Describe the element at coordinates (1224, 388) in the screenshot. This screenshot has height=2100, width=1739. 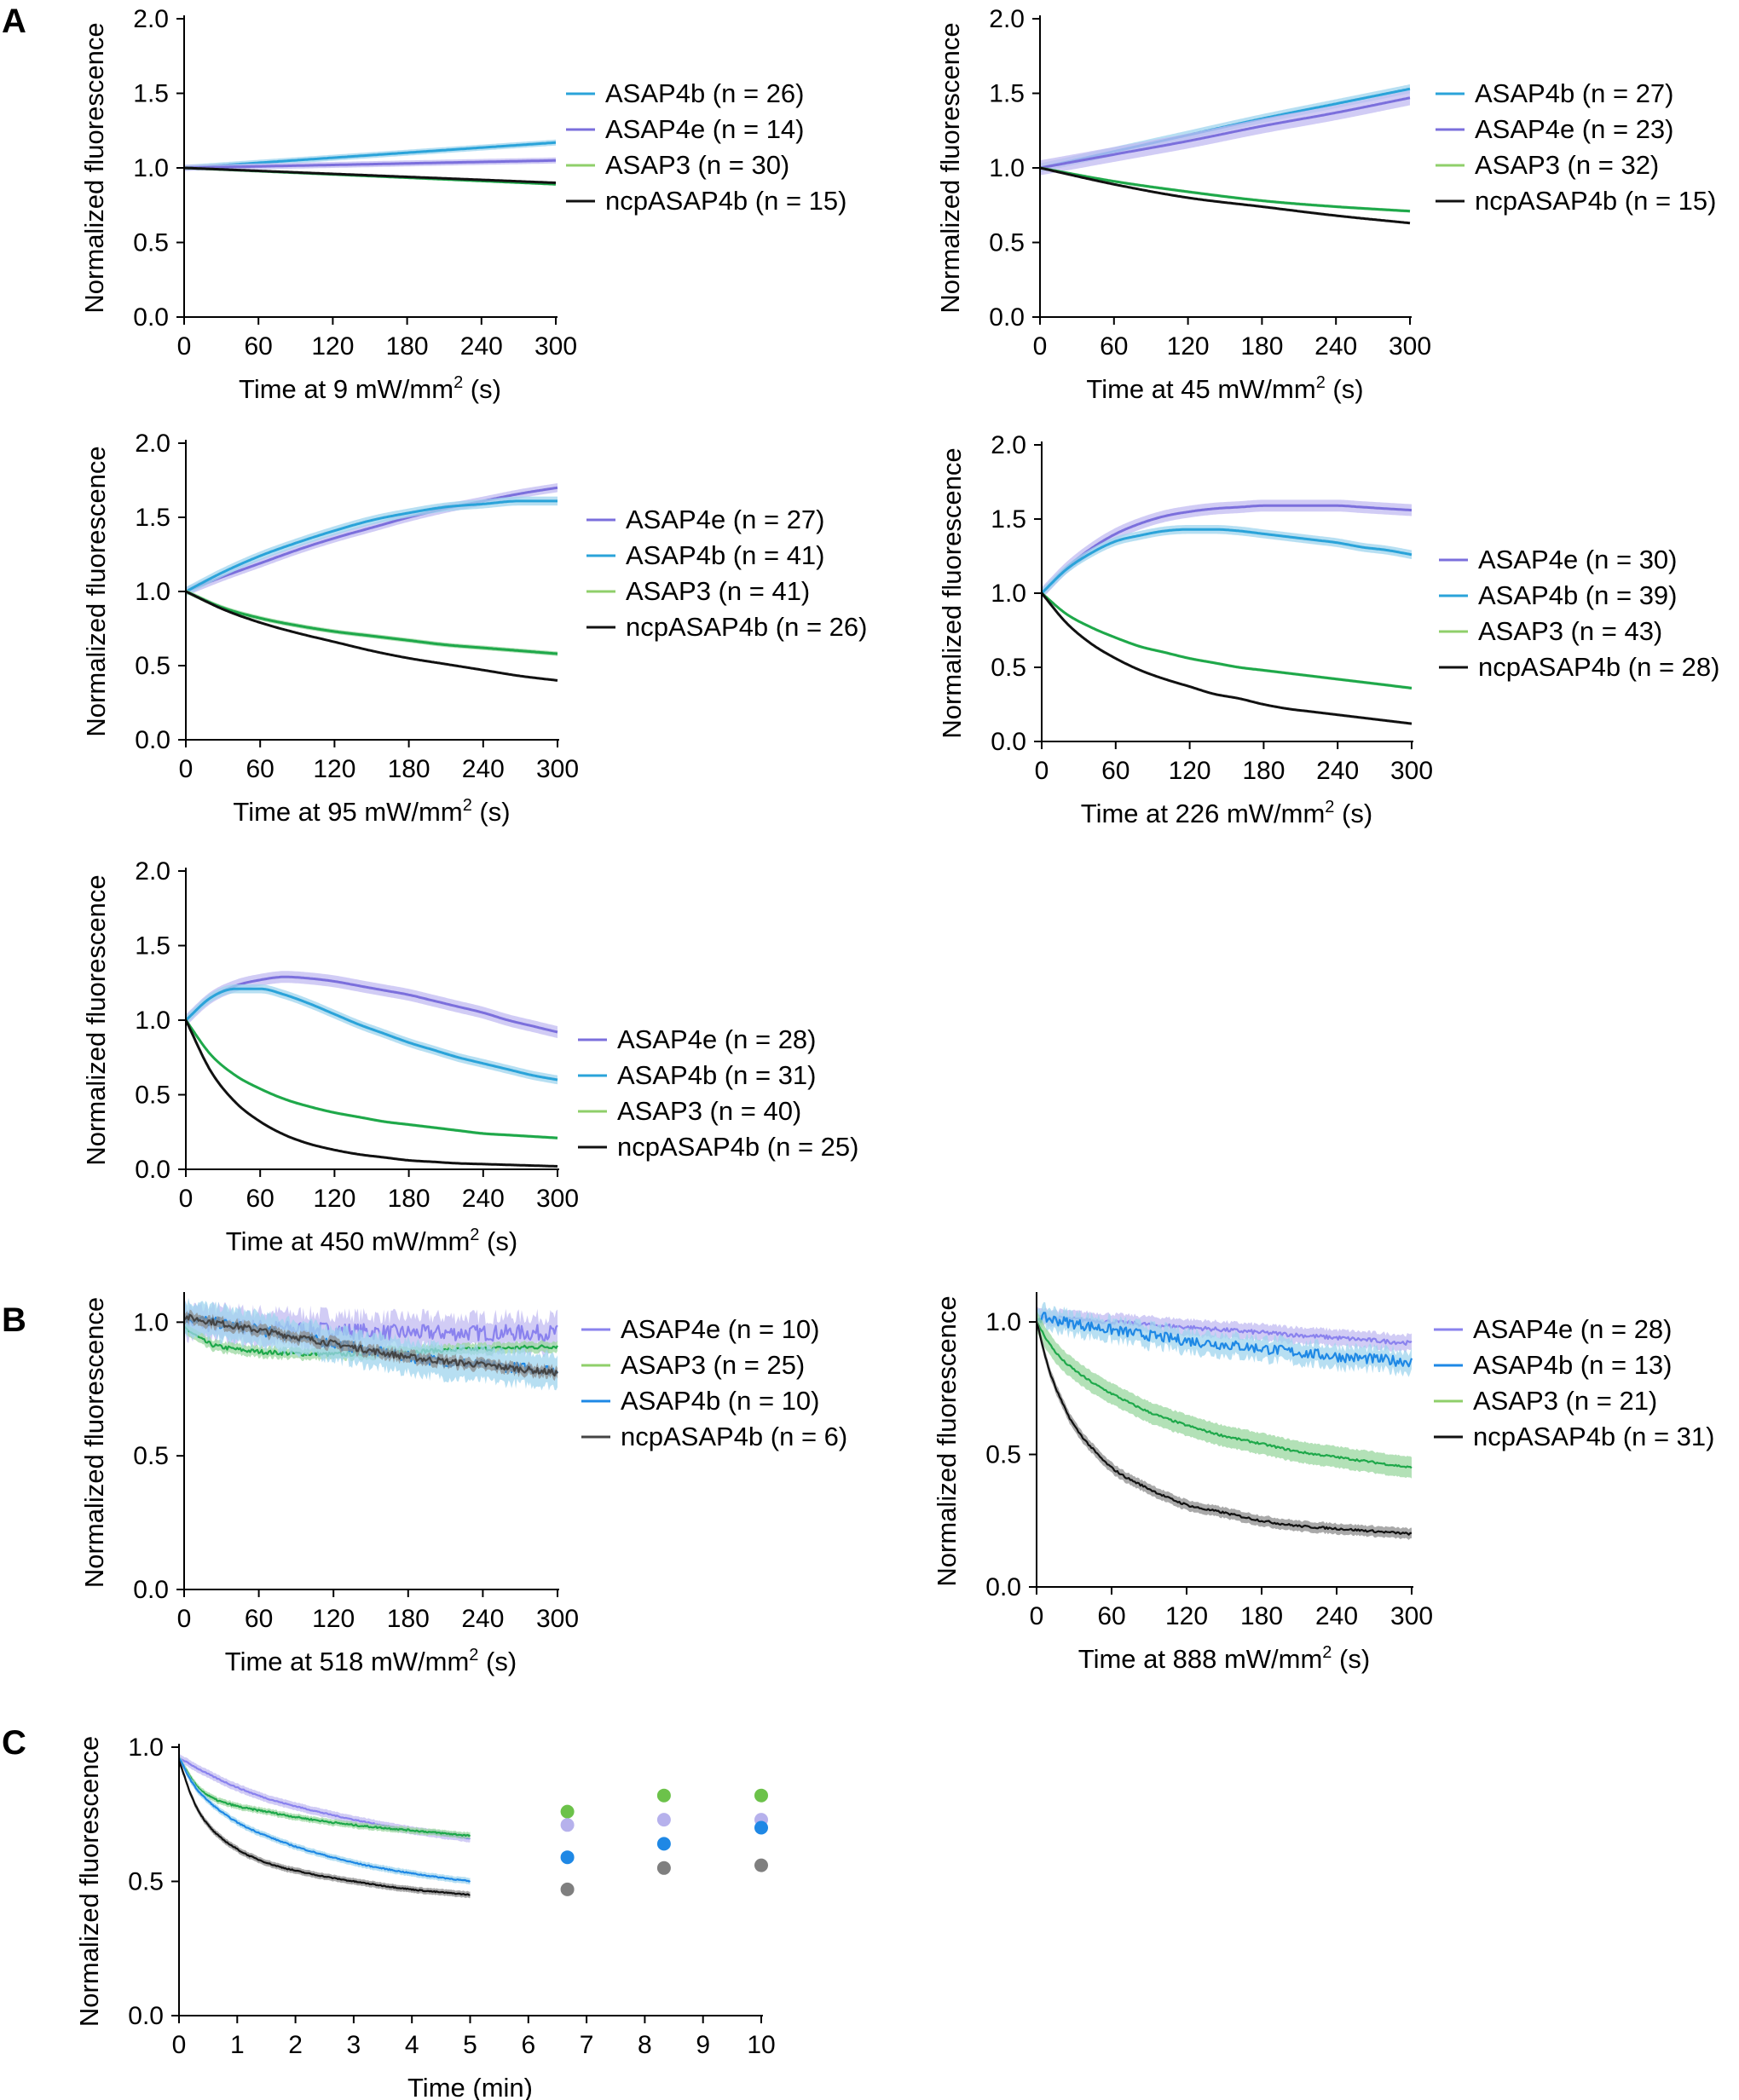
I see `x-axis-title: Time at 45 mW/mm2 (s)` at that location.